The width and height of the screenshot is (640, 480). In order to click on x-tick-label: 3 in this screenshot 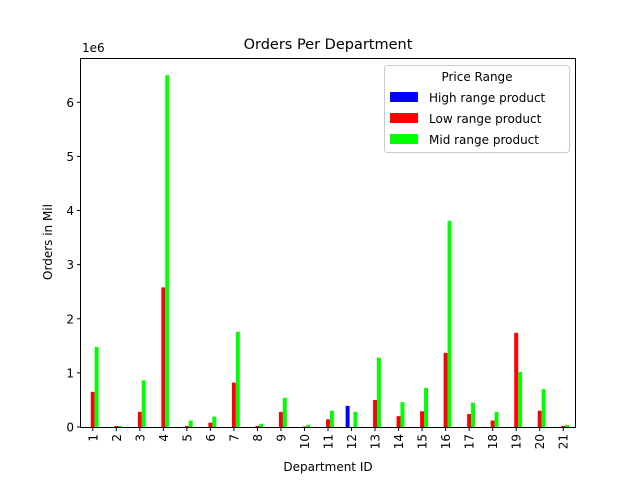, I will do `click(140, 438)`.